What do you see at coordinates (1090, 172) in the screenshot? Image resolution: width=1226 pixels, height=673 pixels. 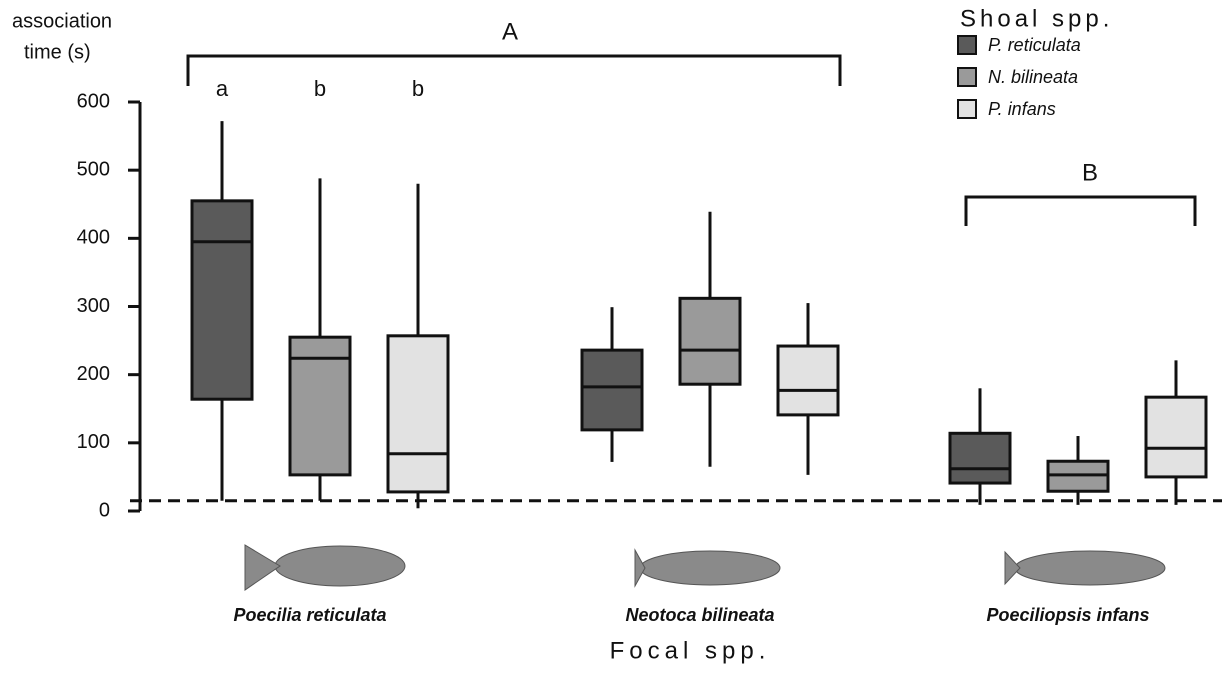 I see `bracket-label: B` at bounding box center [1090, 172].